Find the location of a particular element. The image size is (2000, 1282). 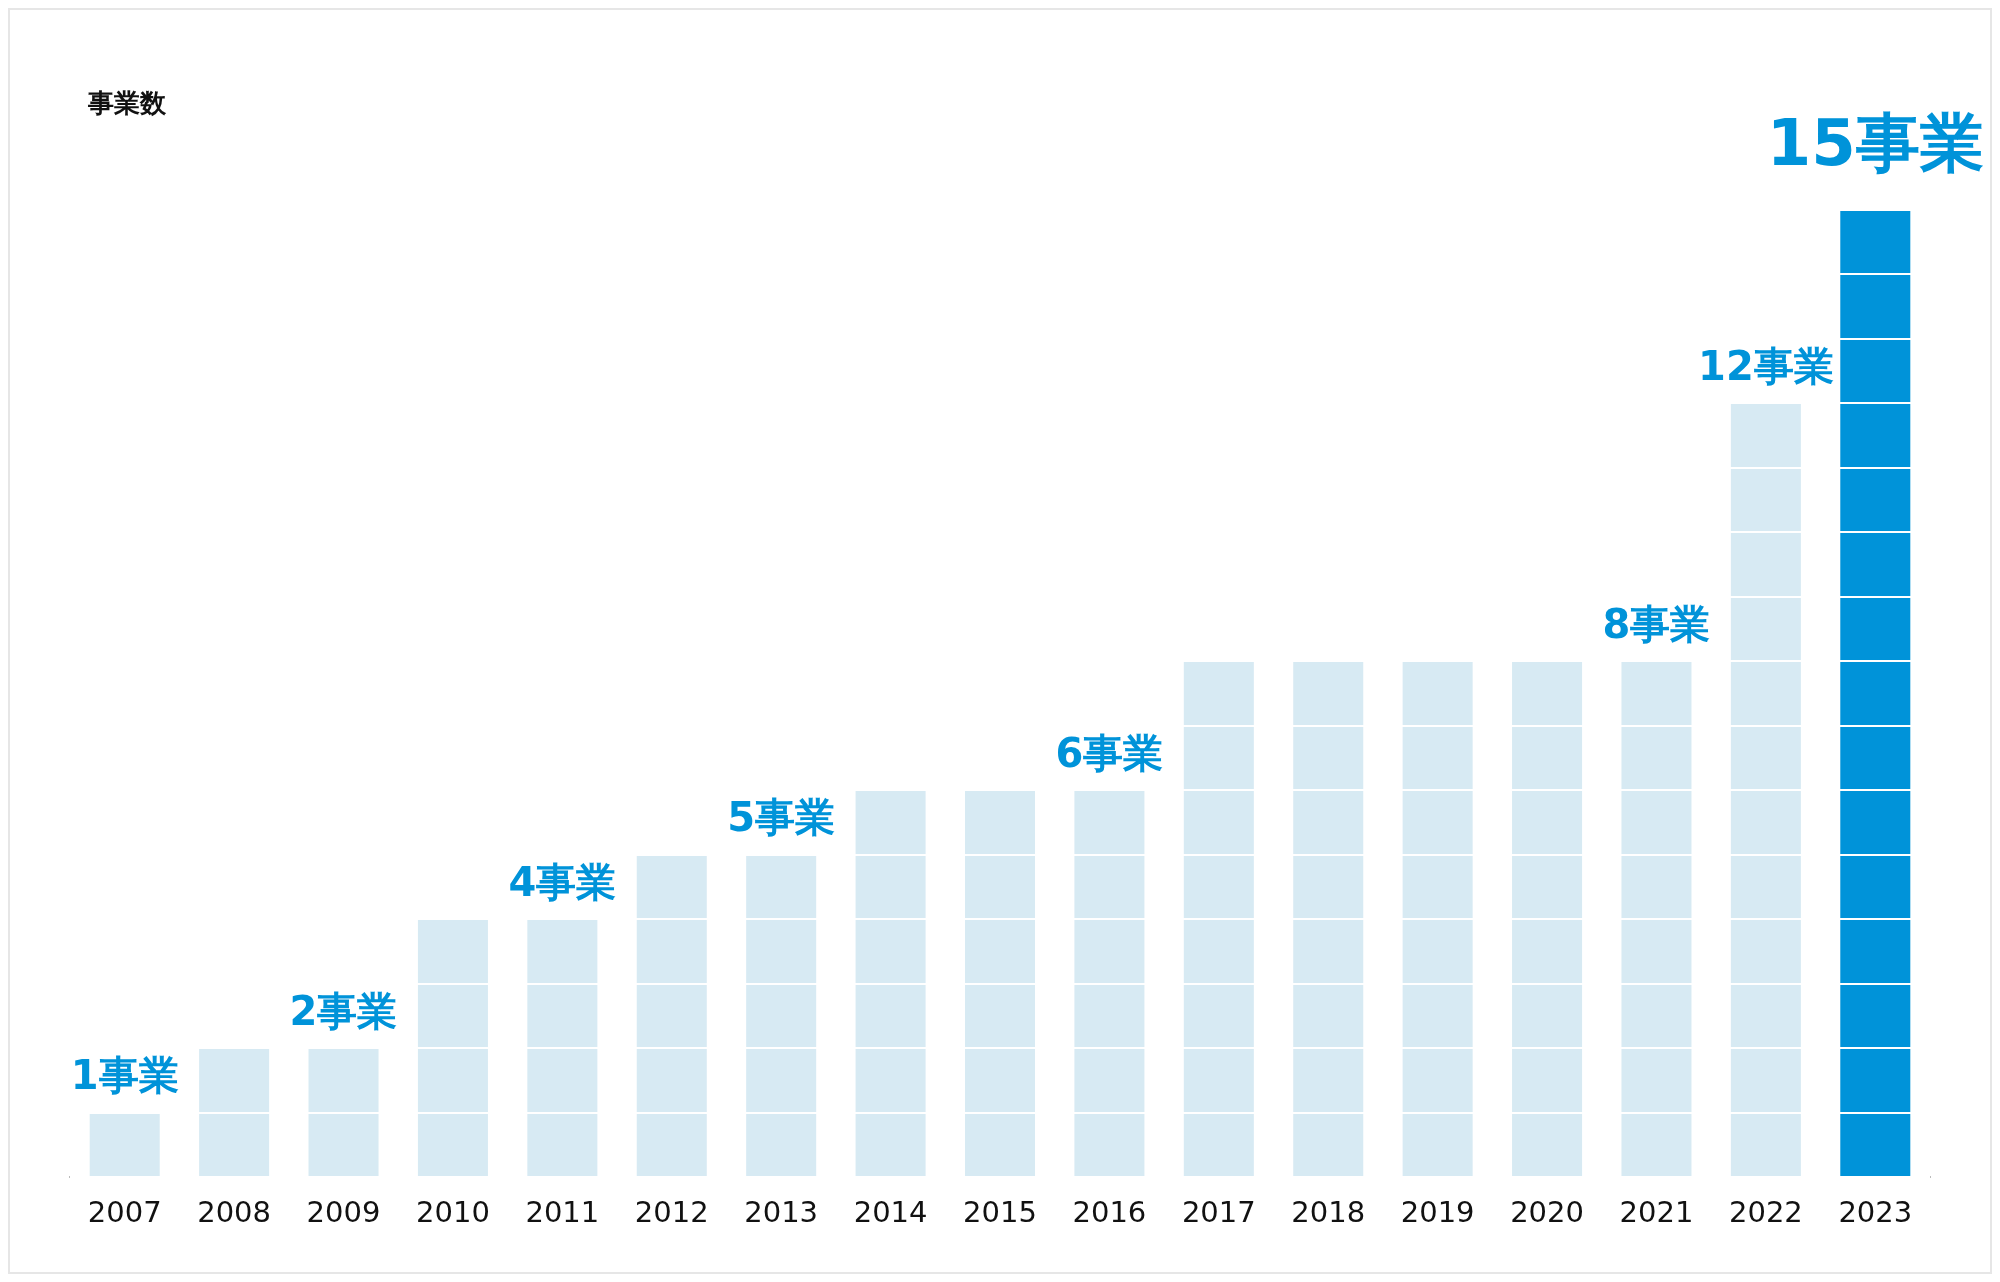

x-tick-label: 2016 is located at coordinates (1109, 1212).